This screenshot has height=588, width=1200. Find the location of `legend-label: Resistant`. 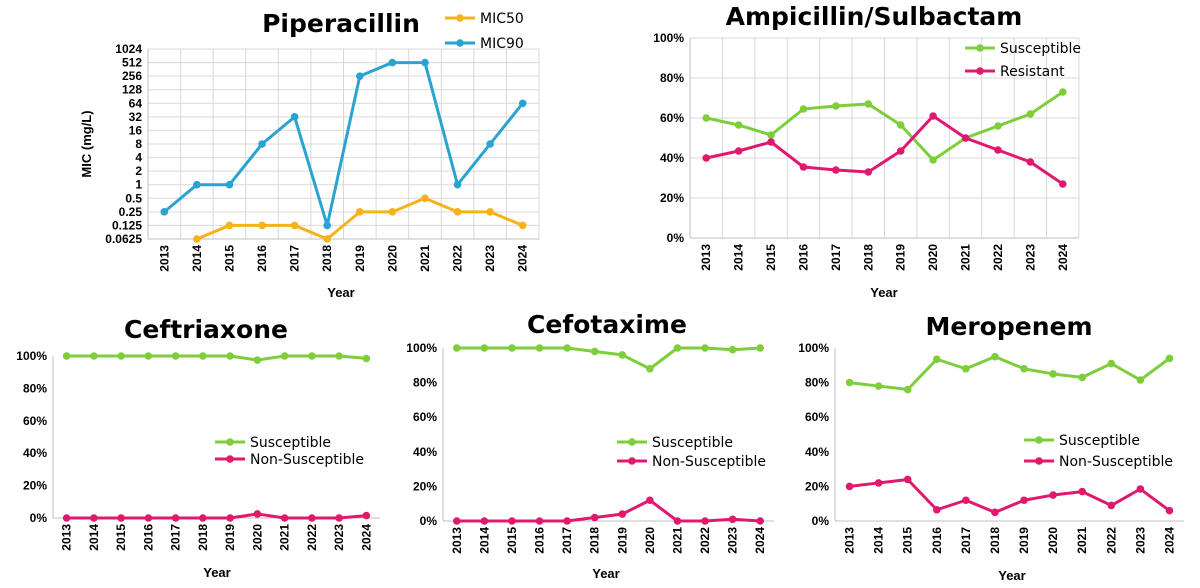

legend-label: Resistant is located at coordinates (1032, 72).